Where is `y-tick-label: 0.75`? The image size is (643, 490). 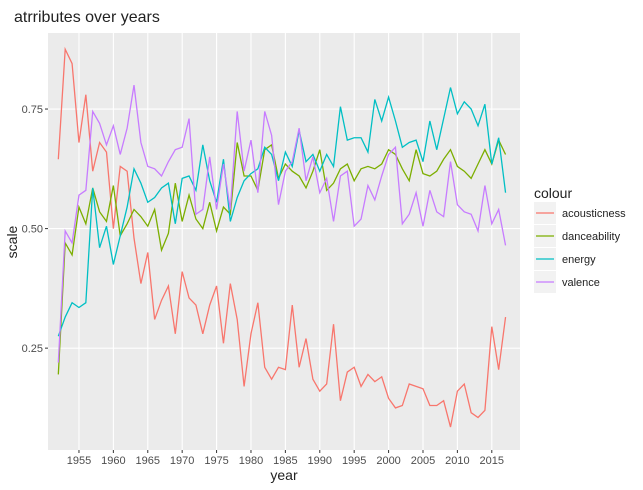
y-tick-label: 0.75 is located at coordinates (32, 110).